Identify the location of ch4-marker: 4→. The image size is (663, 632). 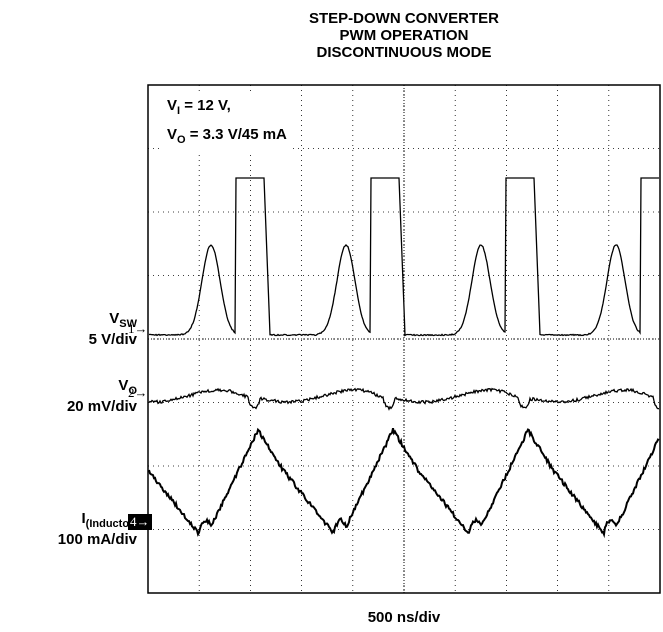
(140, 522).